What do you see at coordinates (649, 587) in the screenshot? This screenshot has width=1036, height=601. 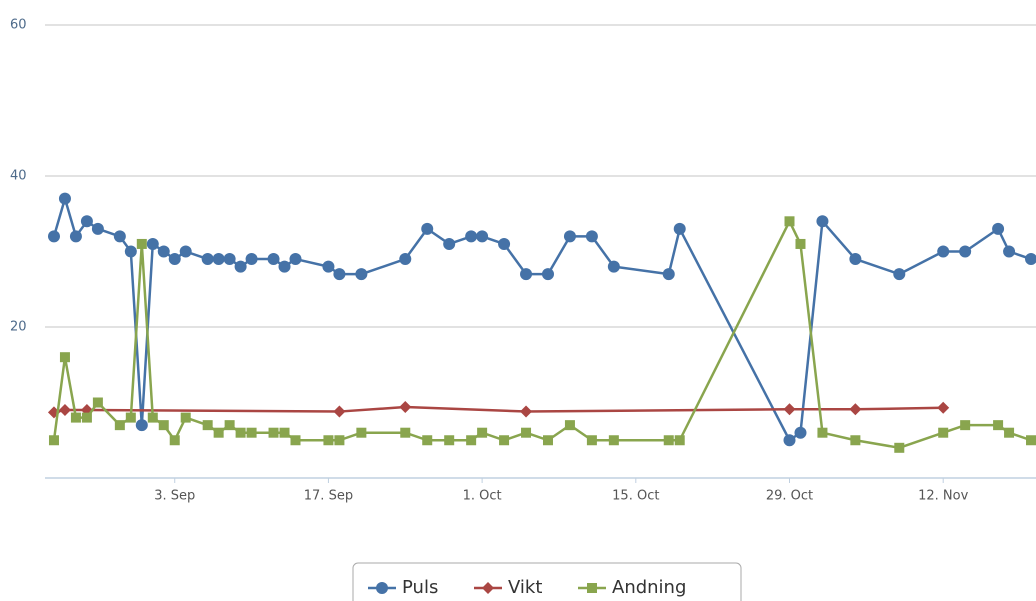 I see `legend-label: Andning` at bounding box center [649, 587].